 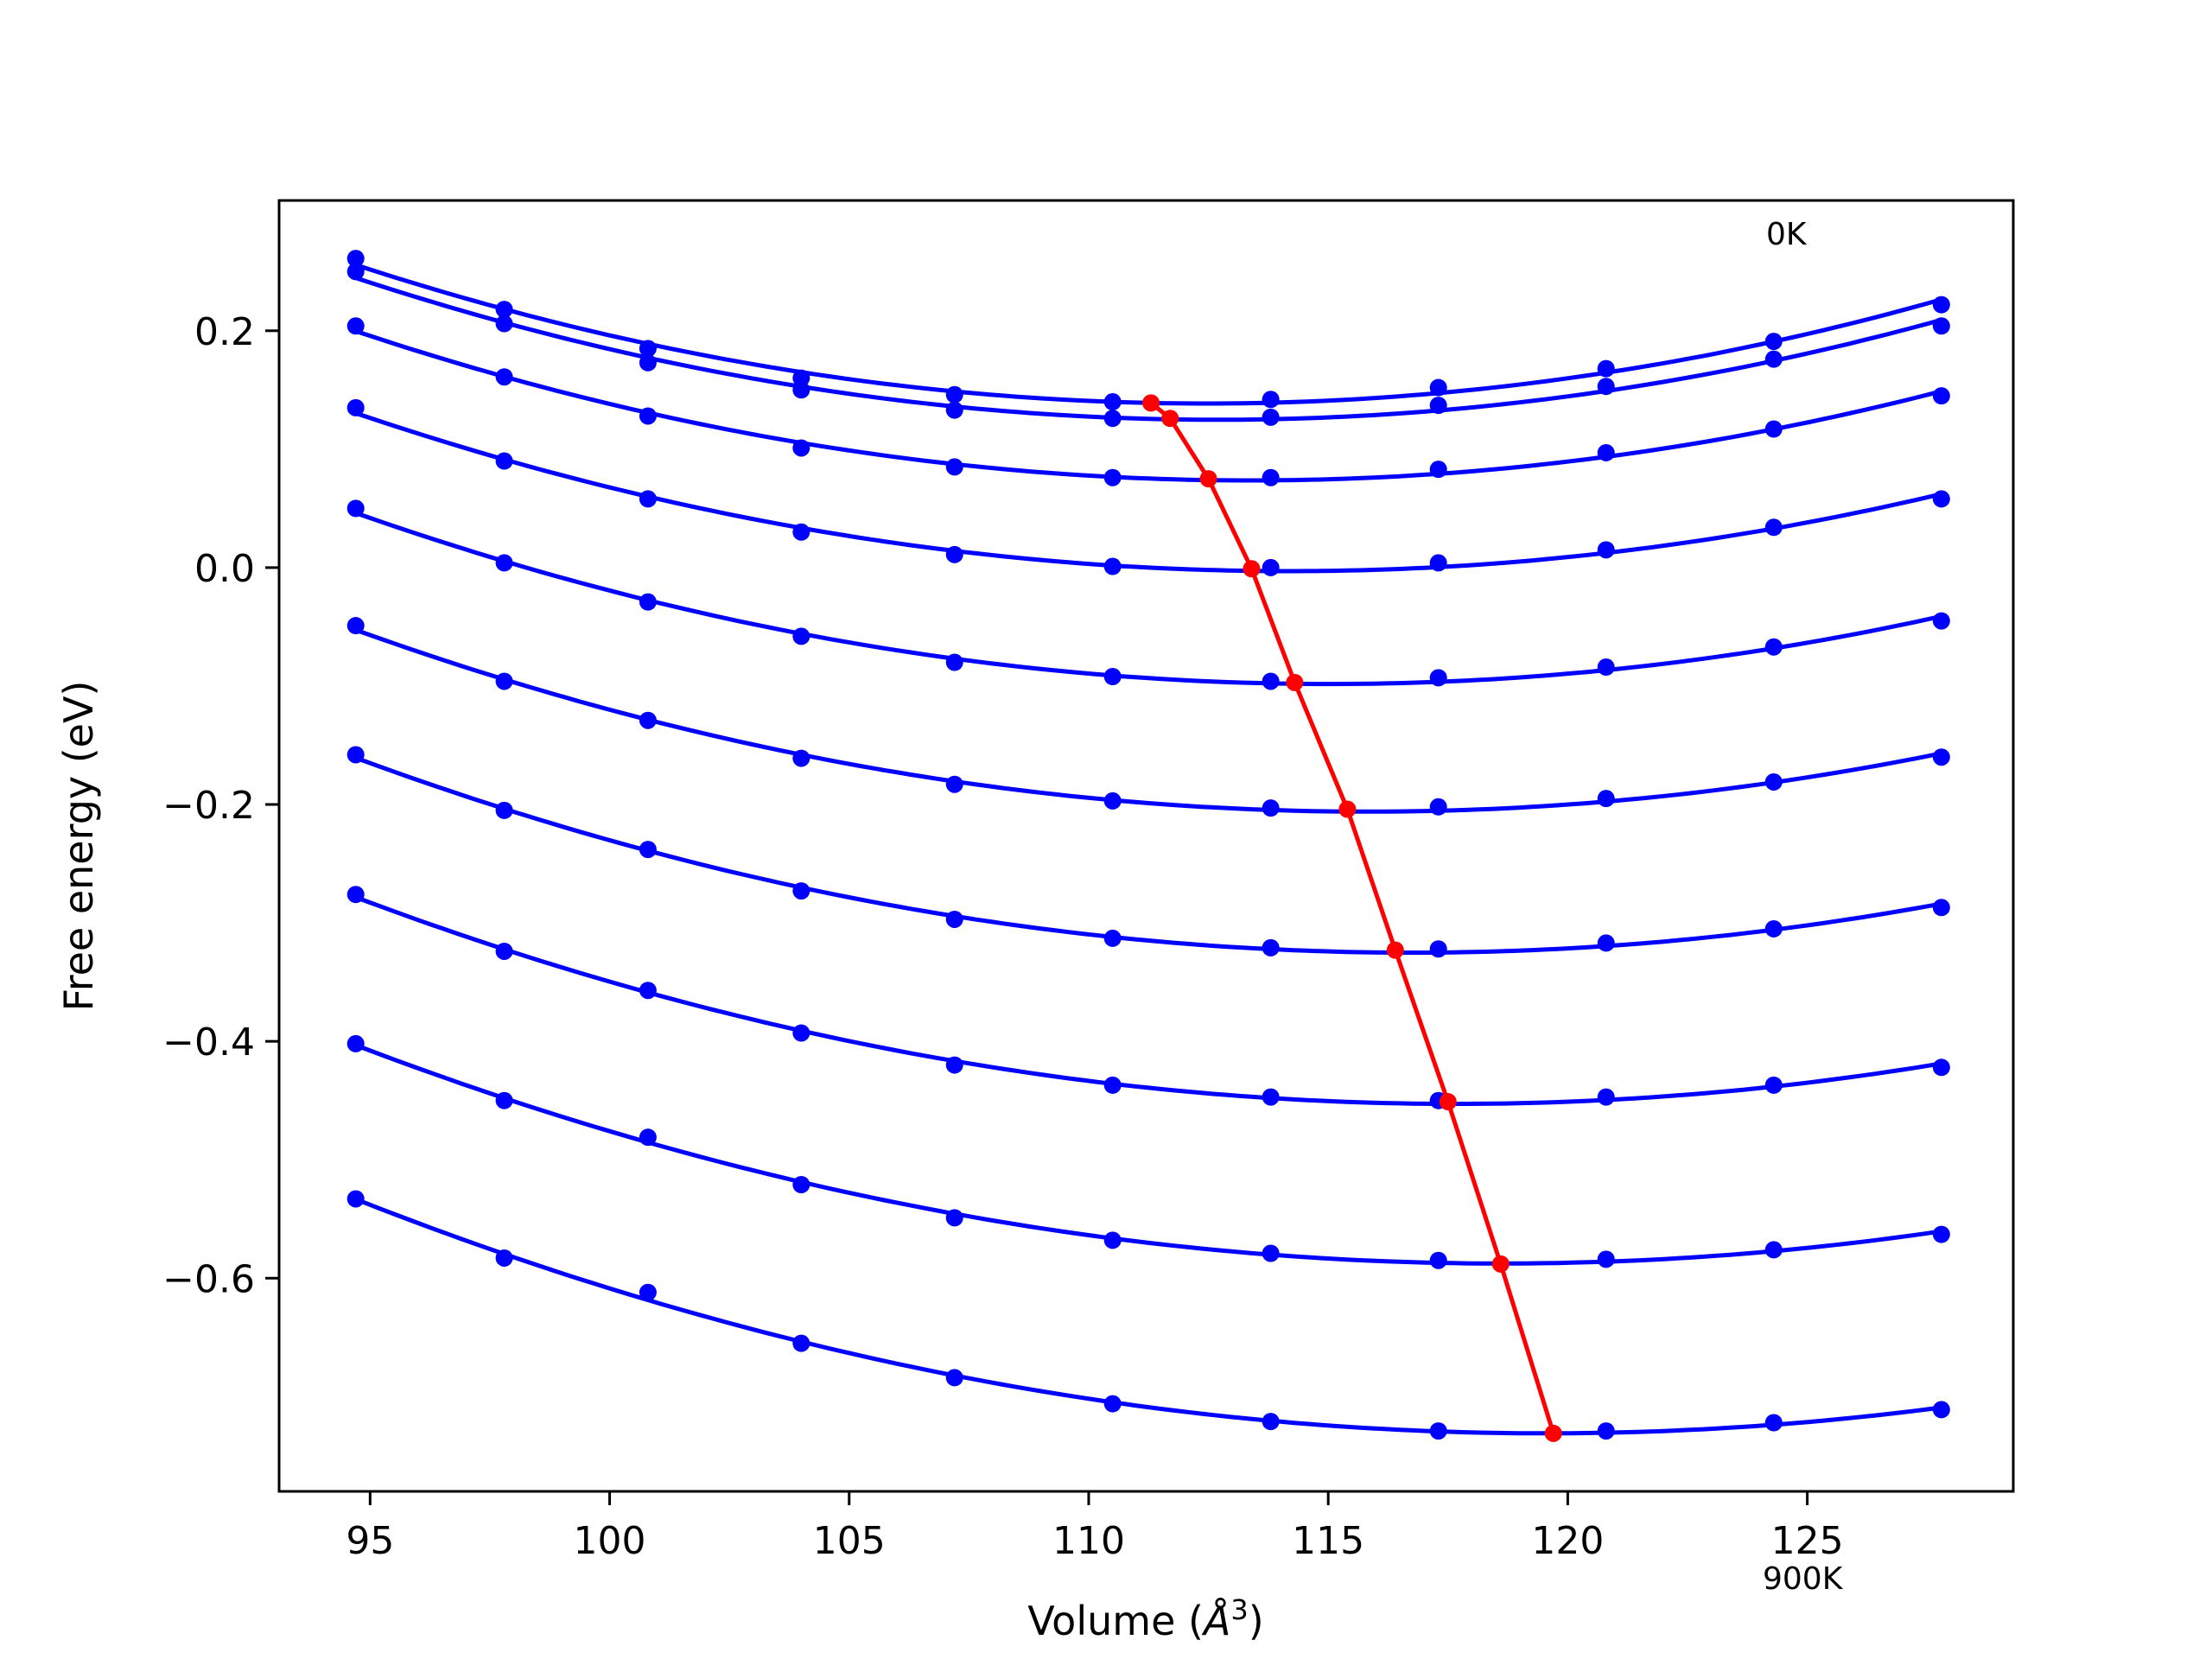 What do you see at coordinates (1808, 1541) in the screenshot?
I see `x-tick-label: 125` at bounding box center [1808, 1541].